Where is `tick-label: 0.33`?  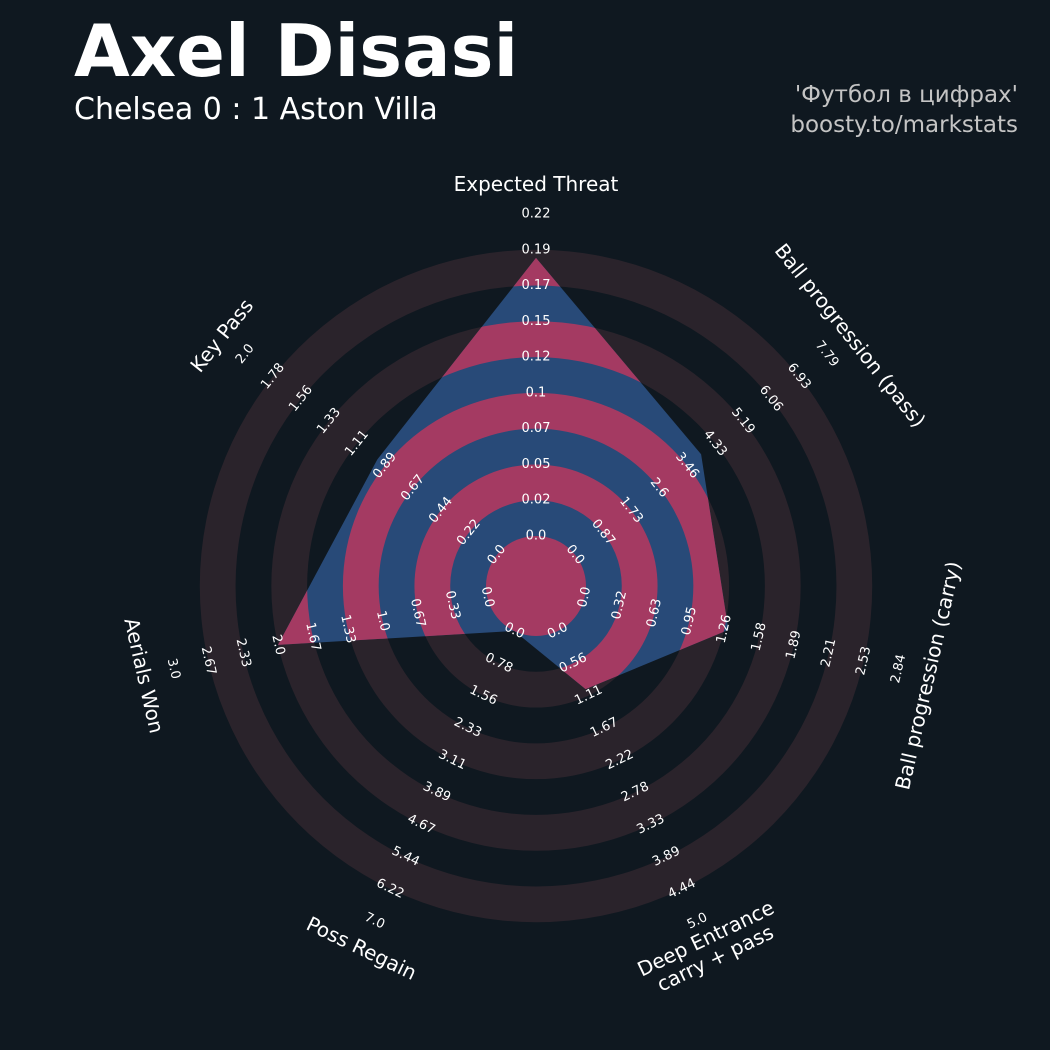
tick-label: 0.33 is located at coordinates (452, 605).